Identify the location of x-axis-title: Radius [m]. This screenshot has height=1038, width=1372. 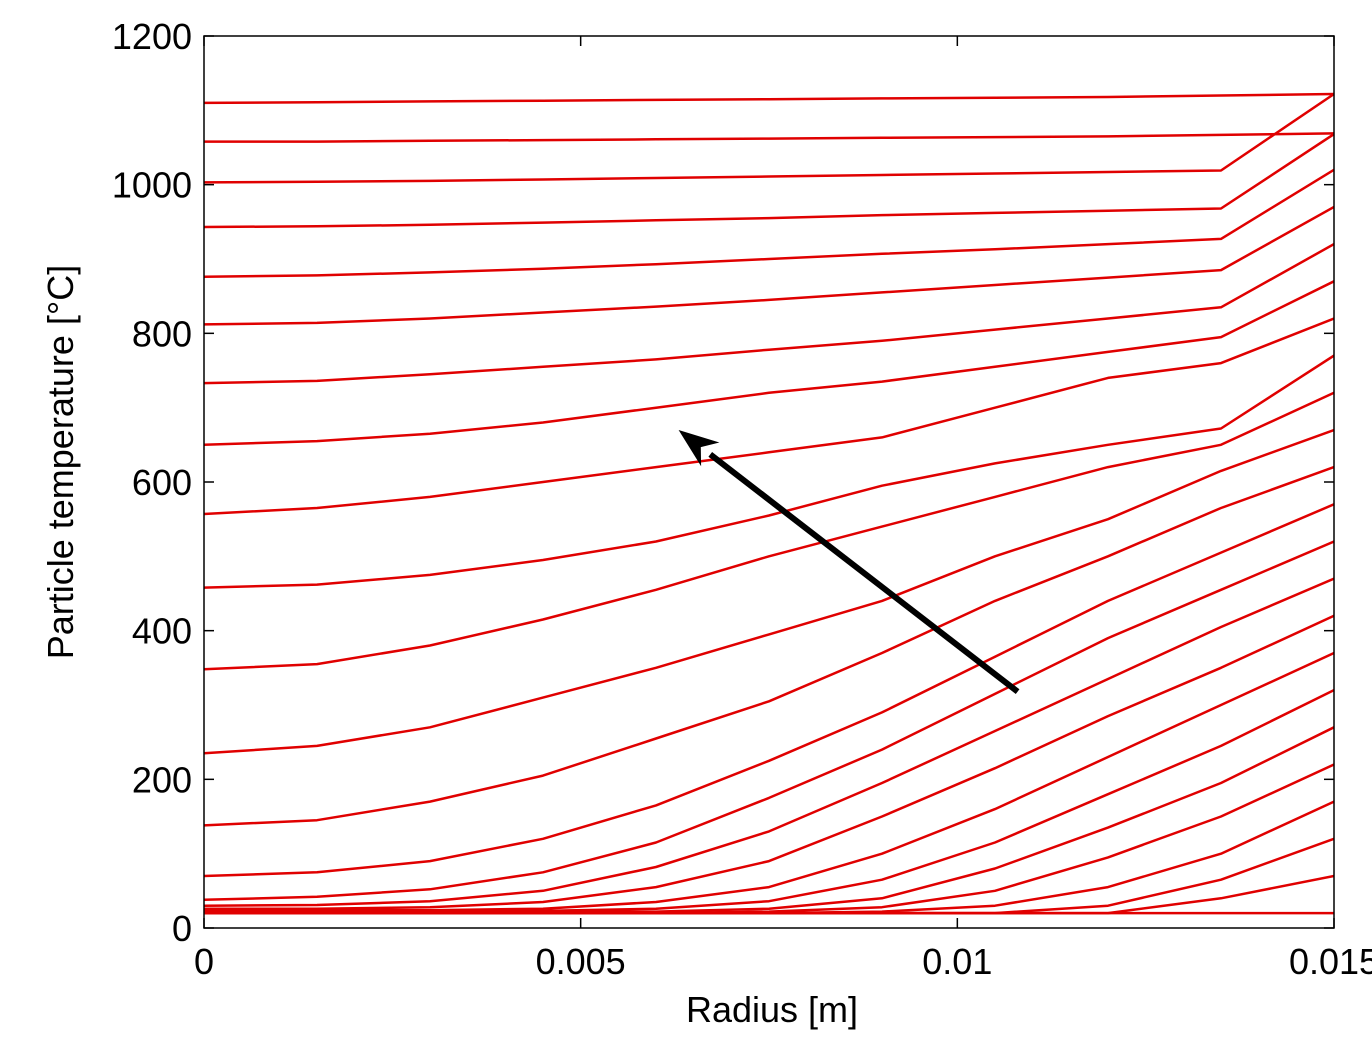
(772, 1009).